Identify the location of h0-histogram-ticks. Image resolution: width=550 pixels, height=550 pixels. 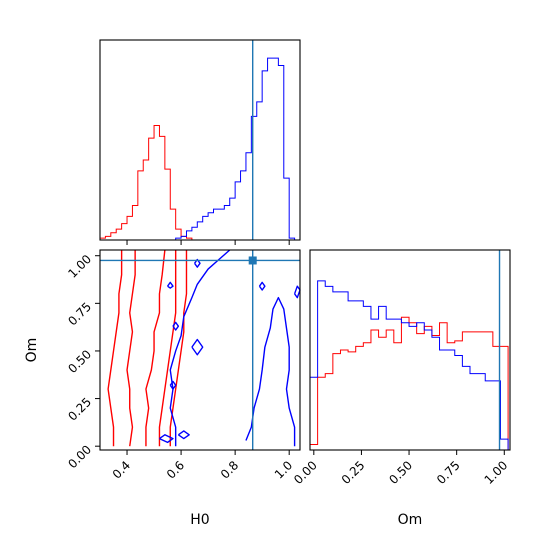
(208, 242).